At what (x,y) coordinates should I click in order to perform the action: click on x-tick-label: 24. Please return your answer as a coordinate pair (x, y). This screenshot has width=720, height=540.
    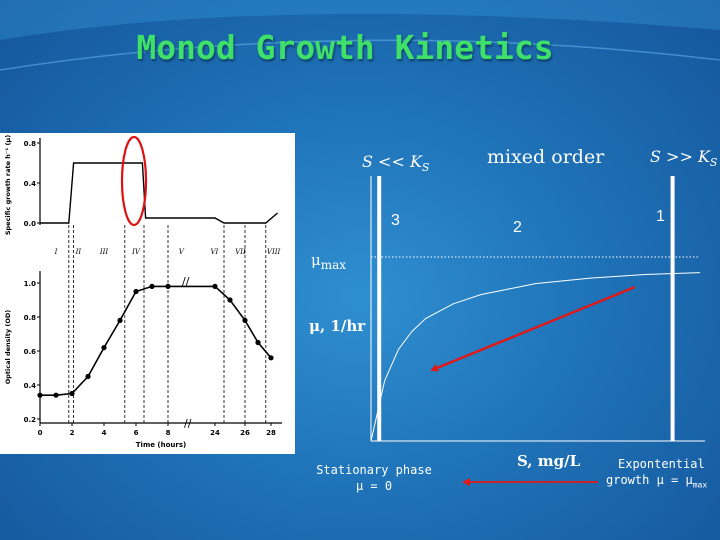
    Looking at the image, I should click on (215, 433).